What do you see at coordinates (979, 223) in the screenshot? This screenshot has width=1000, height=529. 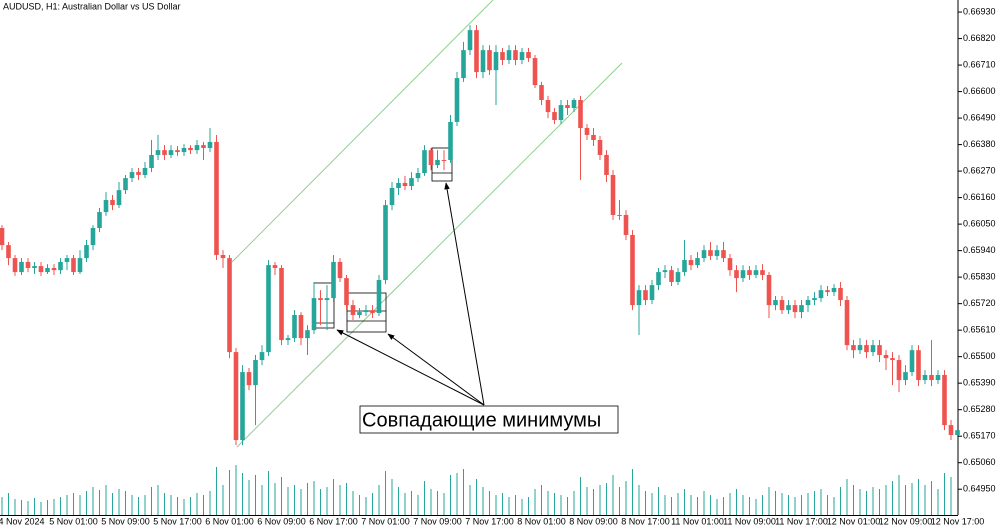 I see `y-tick-label: 0.66050` at bounding box center [979, 223].